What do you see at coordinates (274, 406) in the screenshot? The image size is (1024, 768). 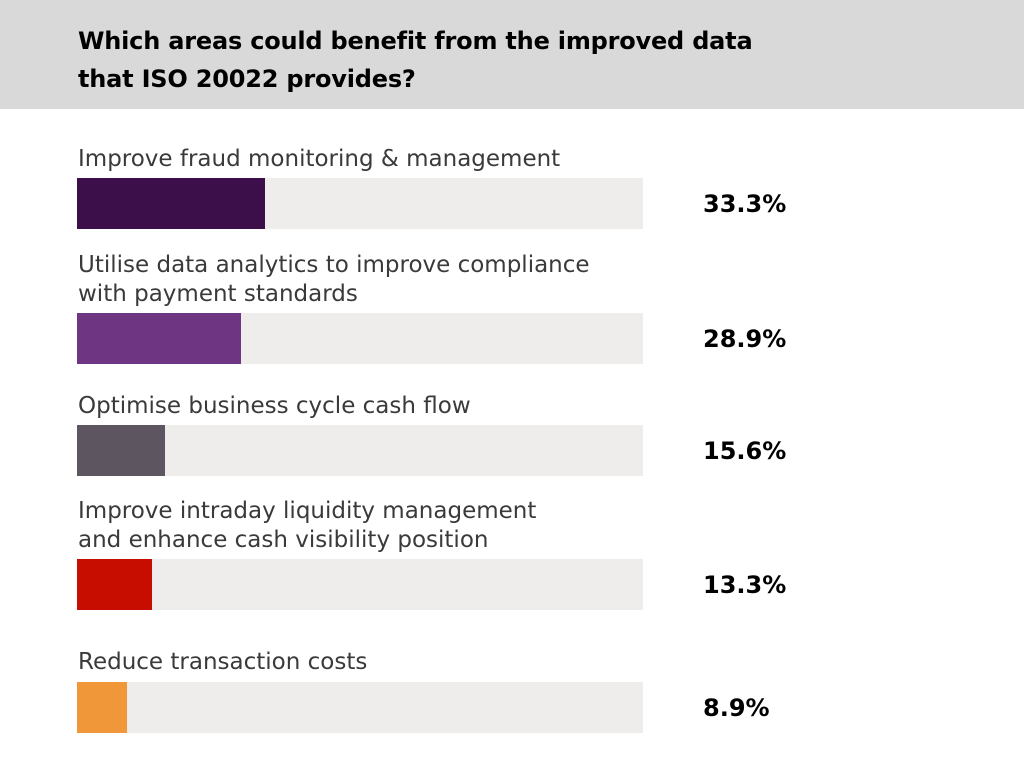 I see `category-label: Optimise business cycle cash flow` at bounding box center [274, 406].